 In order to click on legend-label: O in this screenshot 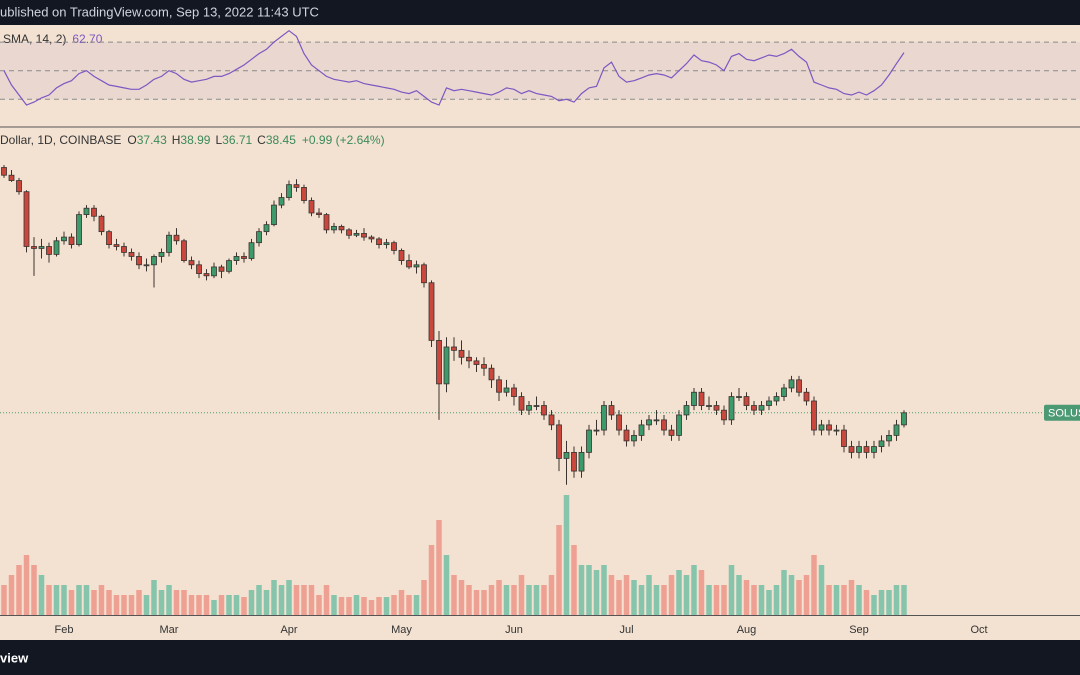, I will do `click(131, 140)`.